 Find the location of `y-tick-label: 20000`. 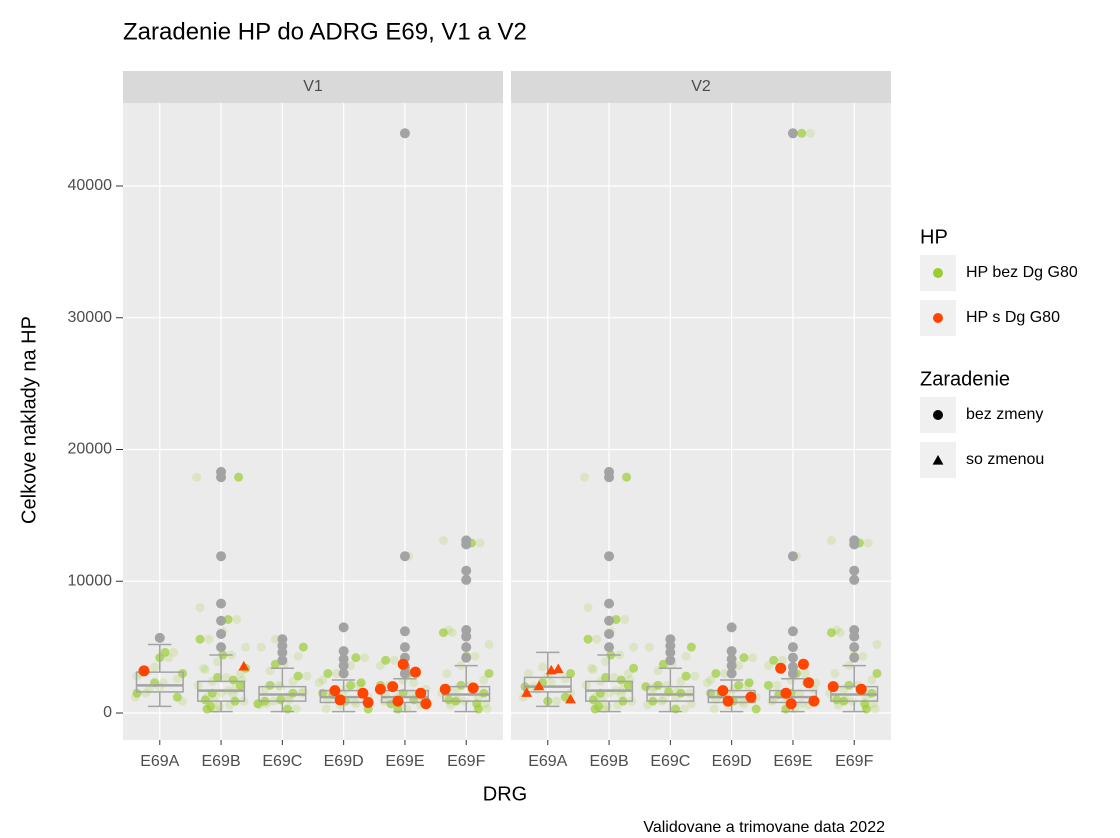

y-tick-label: 20000 is located at coordinates (90, 449).